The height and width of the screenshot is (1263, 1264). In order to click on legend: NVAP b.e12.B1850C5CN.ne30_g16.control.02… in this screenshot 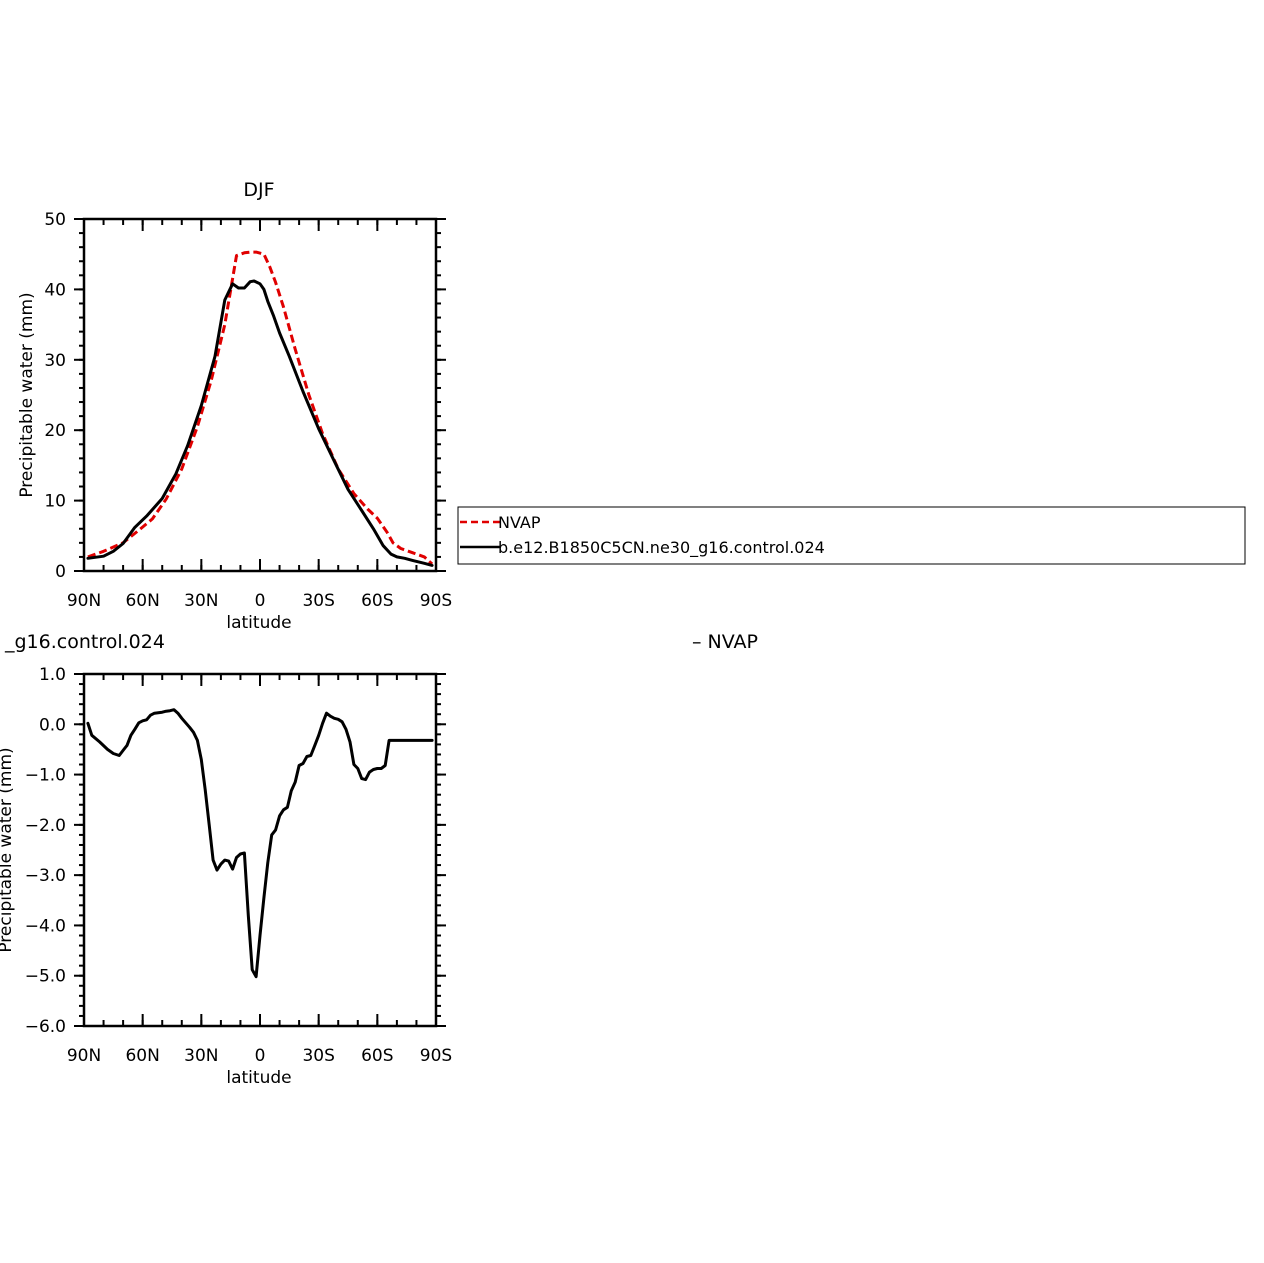, I will do `click(851, 535)`.